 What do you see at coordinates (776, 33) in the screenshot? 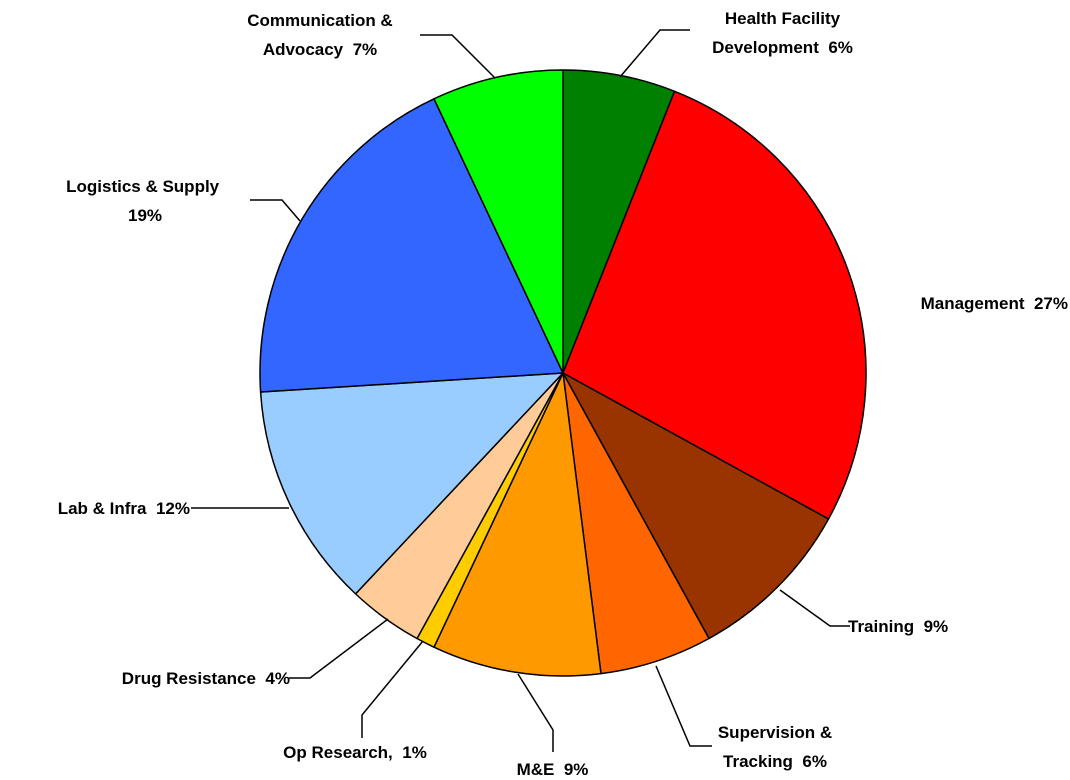
I see `category-label: Health Facility Development` at bounding box center [776, 33].